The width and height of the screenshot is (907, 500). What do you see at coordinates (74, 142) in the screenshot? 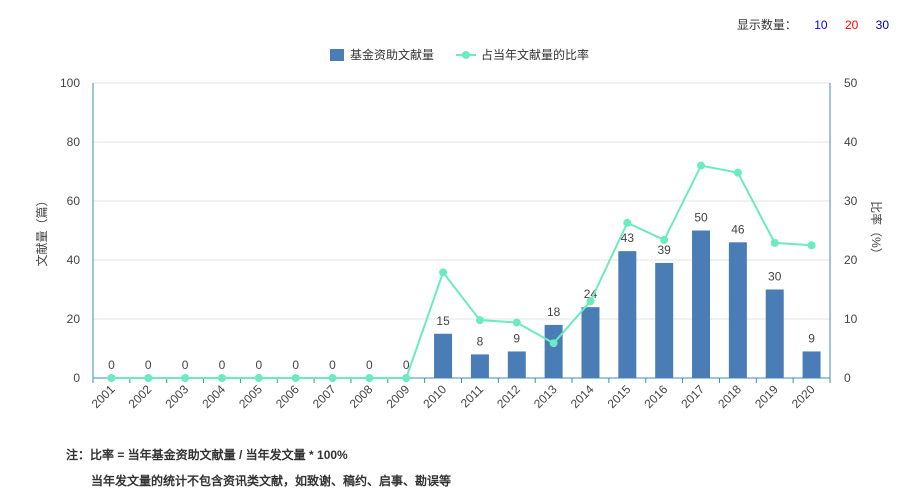
I see `y-tick-label: 80` at bounding box center [74, 142].